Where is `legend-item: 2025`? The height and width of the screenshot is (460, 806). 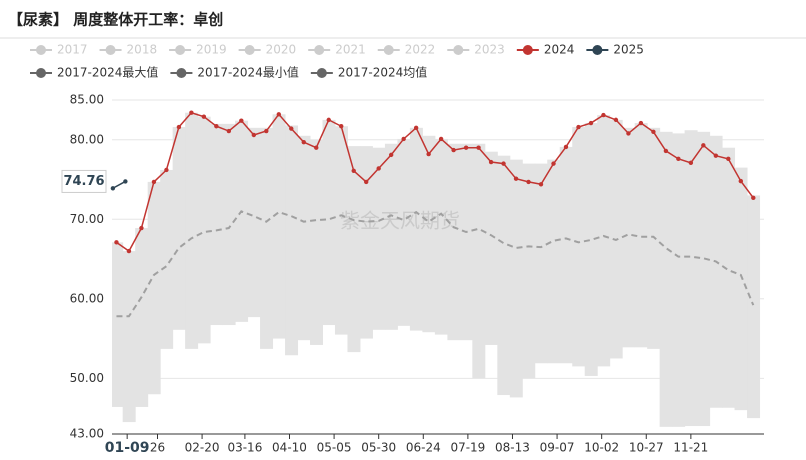 legend-item: 2025 is located at coordinates (615, 50).